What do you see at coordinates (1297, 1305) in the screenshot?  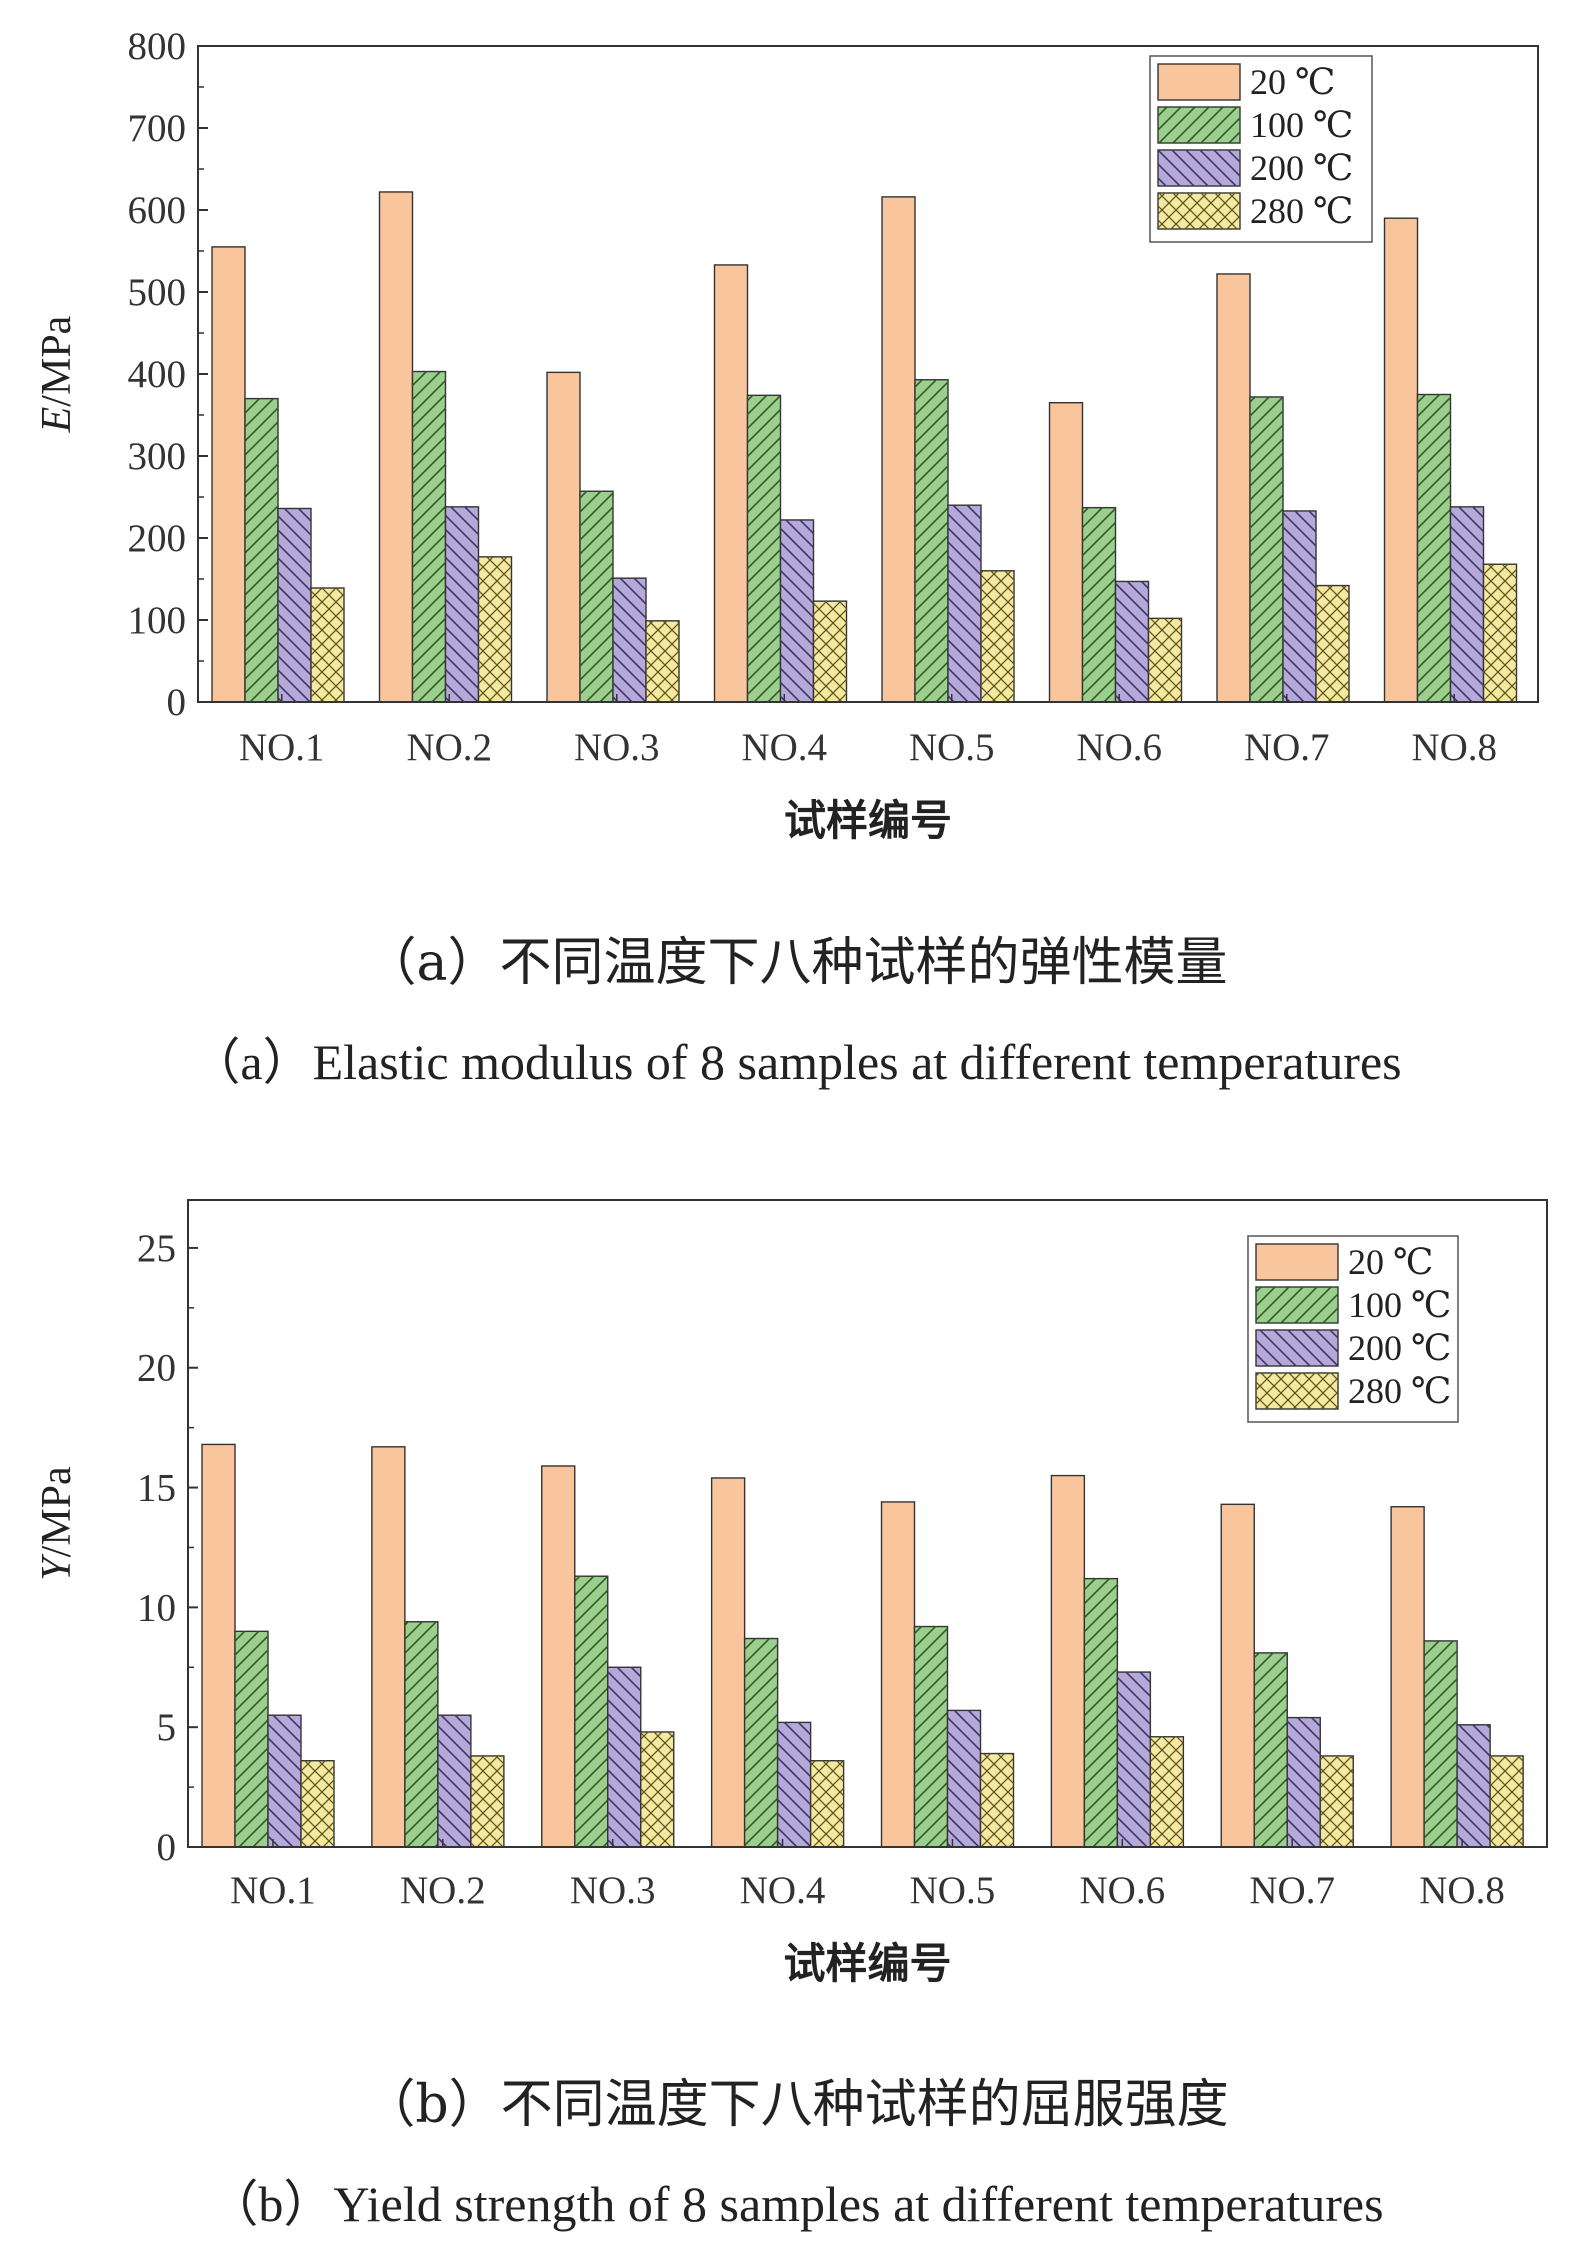 I see `legend-swatch-pattern-b-s2` at bounding box center [1297, 1305].